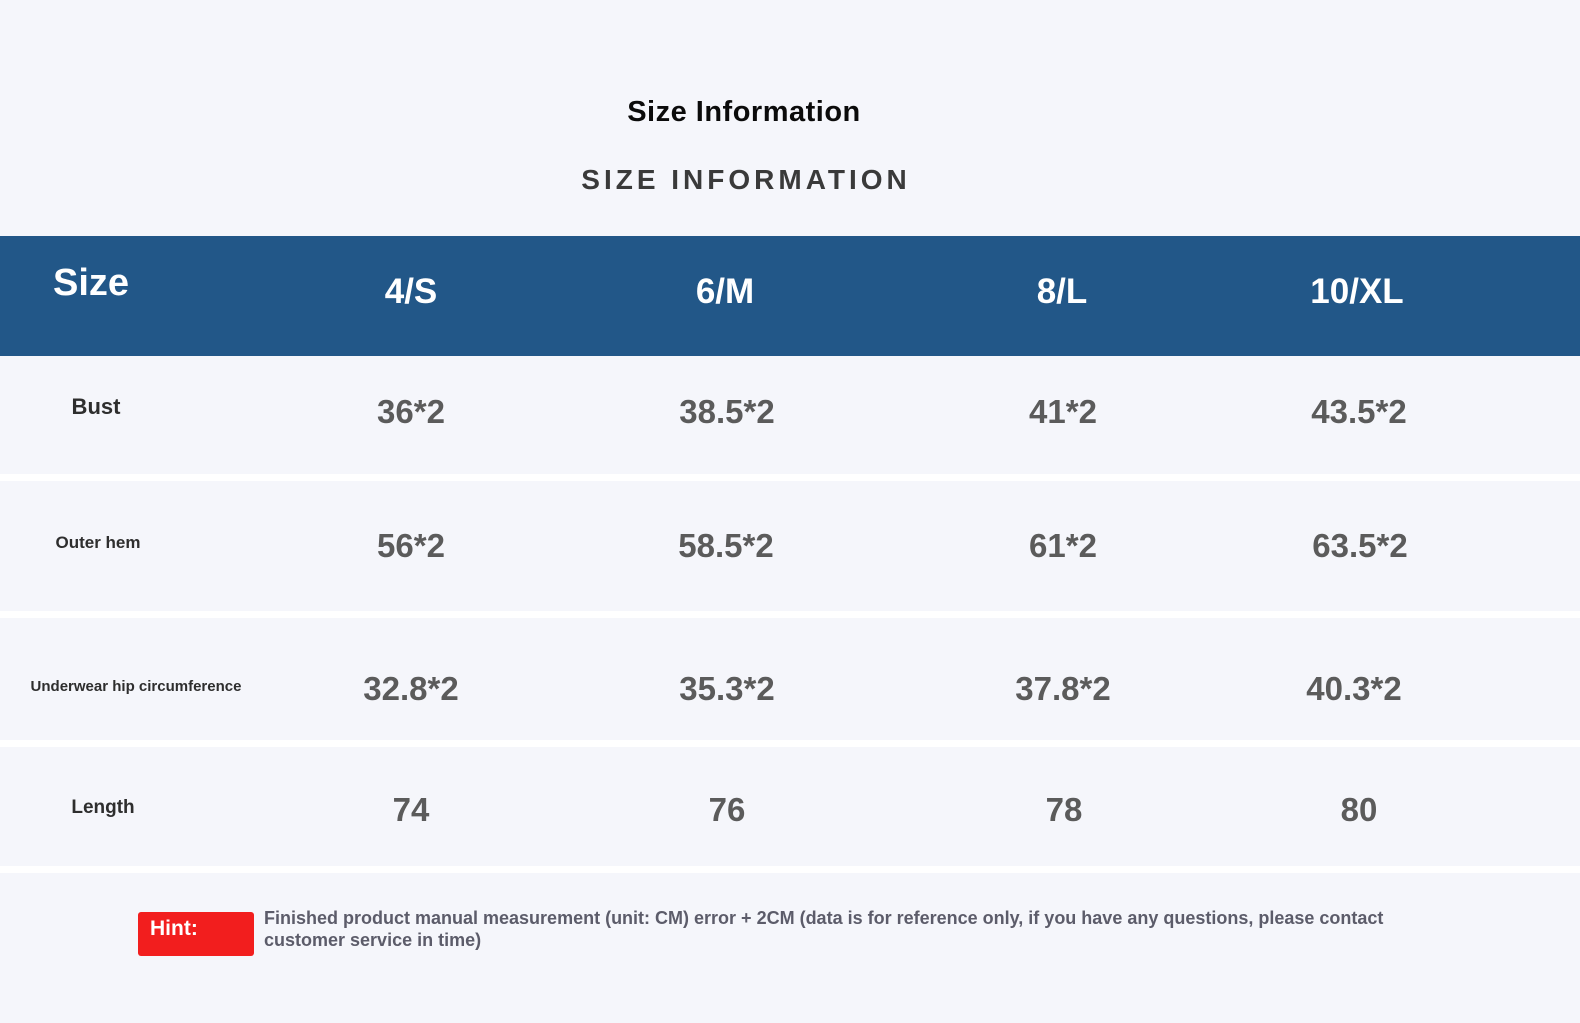  Describe the element at coordinates (411, 688) in the screenshot. I see `cell-underwear-hip-4s: 32.8*2` at that location.